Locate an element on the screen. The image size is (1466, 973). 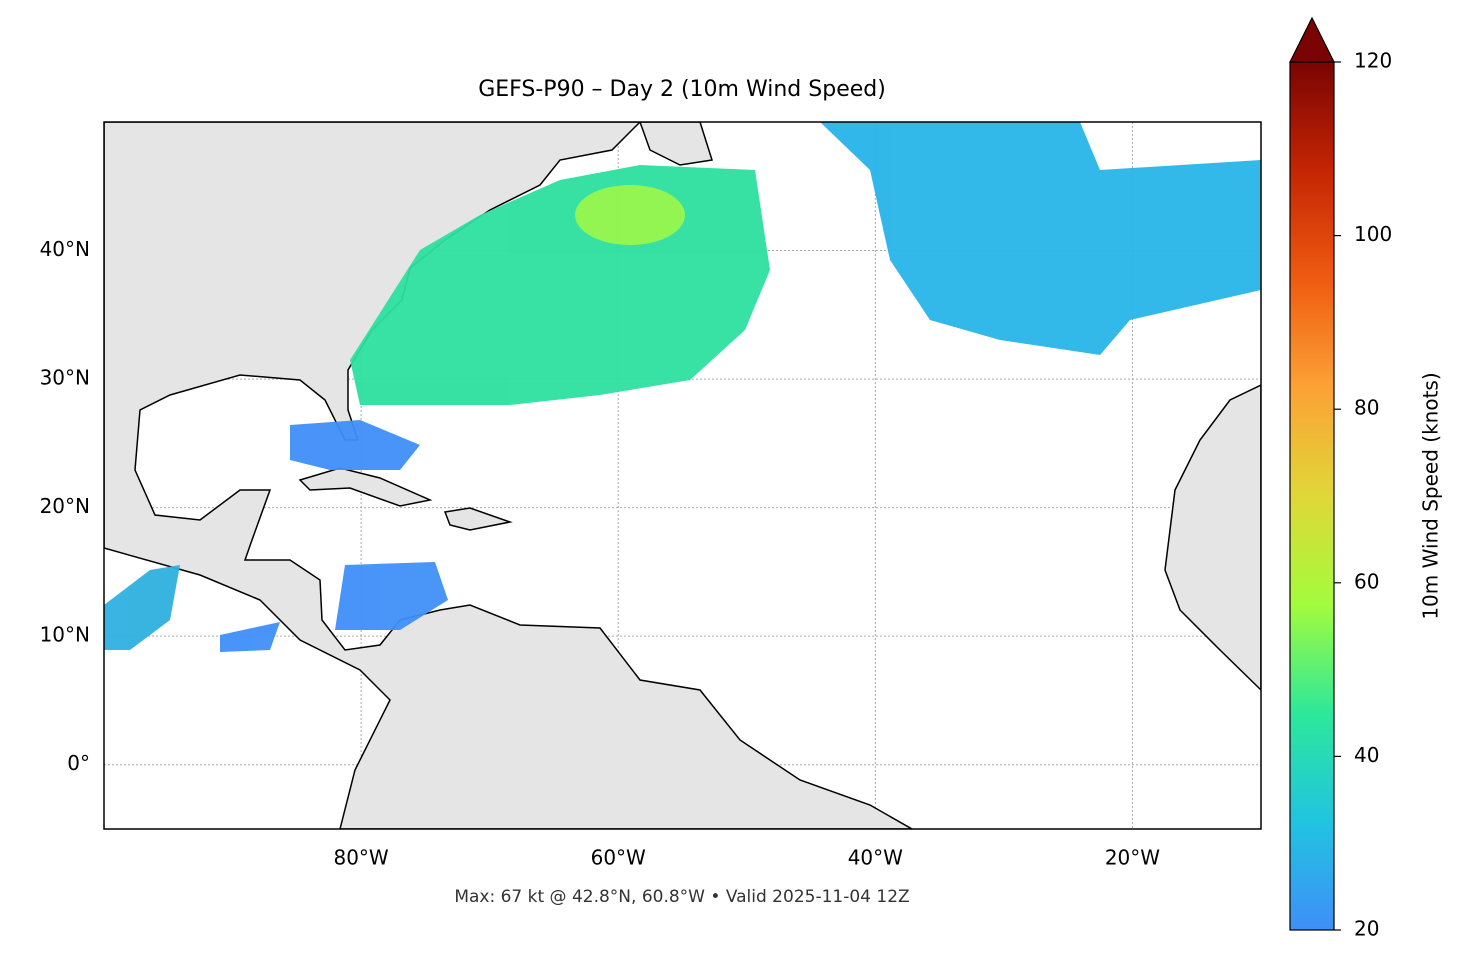
colorbar-tick-label: 120 is located at coordinates (1373, 61).